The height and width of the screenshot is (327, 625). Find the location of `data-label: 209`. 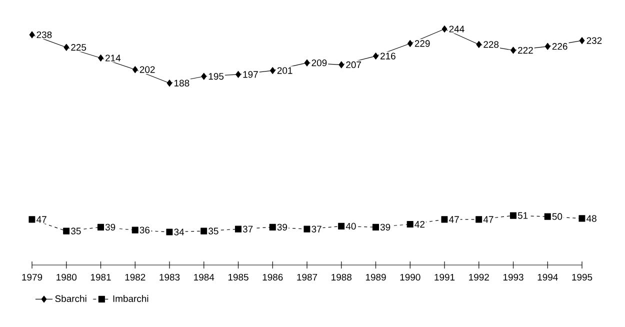

data-label: 209 is located at coordinates (319, 62).